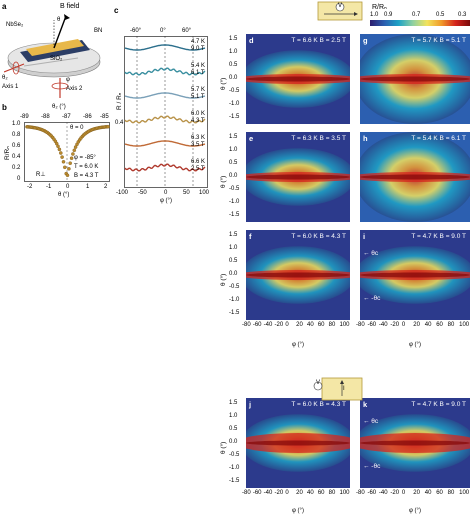  I want to click on theta-tick: -0.5, so click(234, 189).